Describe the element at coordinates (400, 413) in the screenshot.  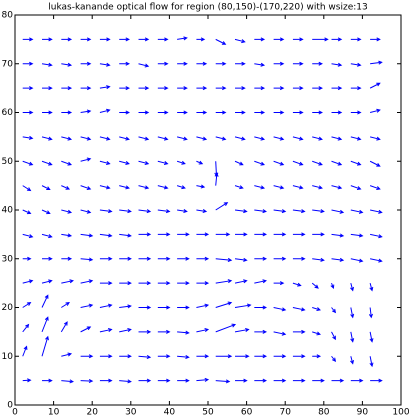
I see `x-tick-label: 100` at that location.